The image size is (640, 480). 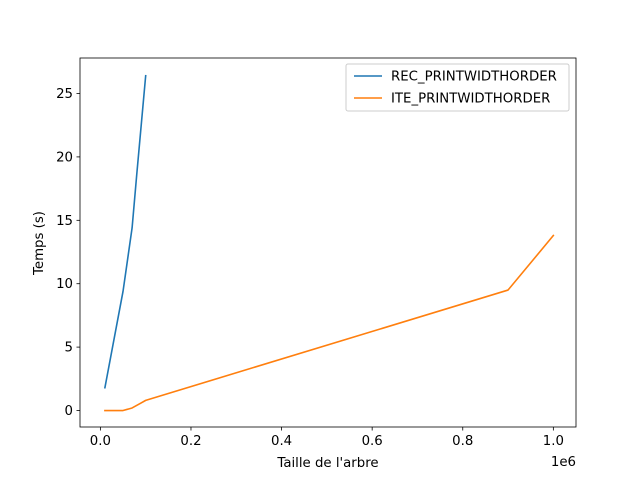 What do you see at coordinates (372, 441) in the screenshot?
I see `x-tick-label: 0.6` at bounding box center [372, 441].